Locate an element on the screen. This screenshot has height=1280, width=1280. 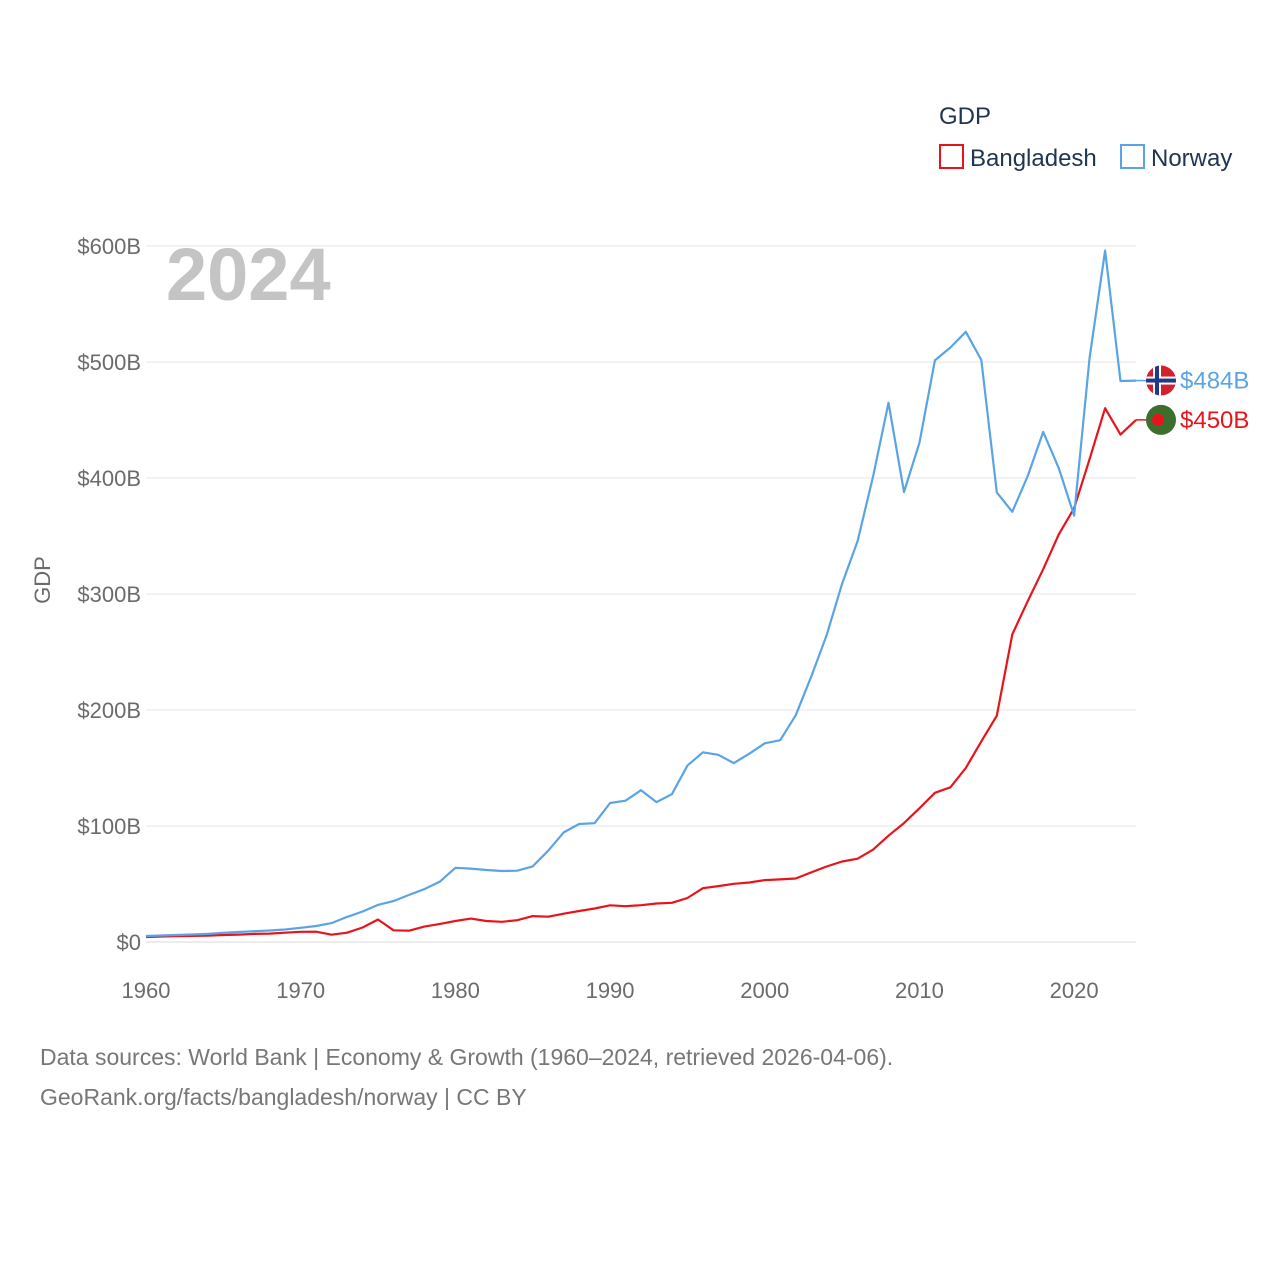
x-tick-label: 1960 is located at coordinates (146, 990).